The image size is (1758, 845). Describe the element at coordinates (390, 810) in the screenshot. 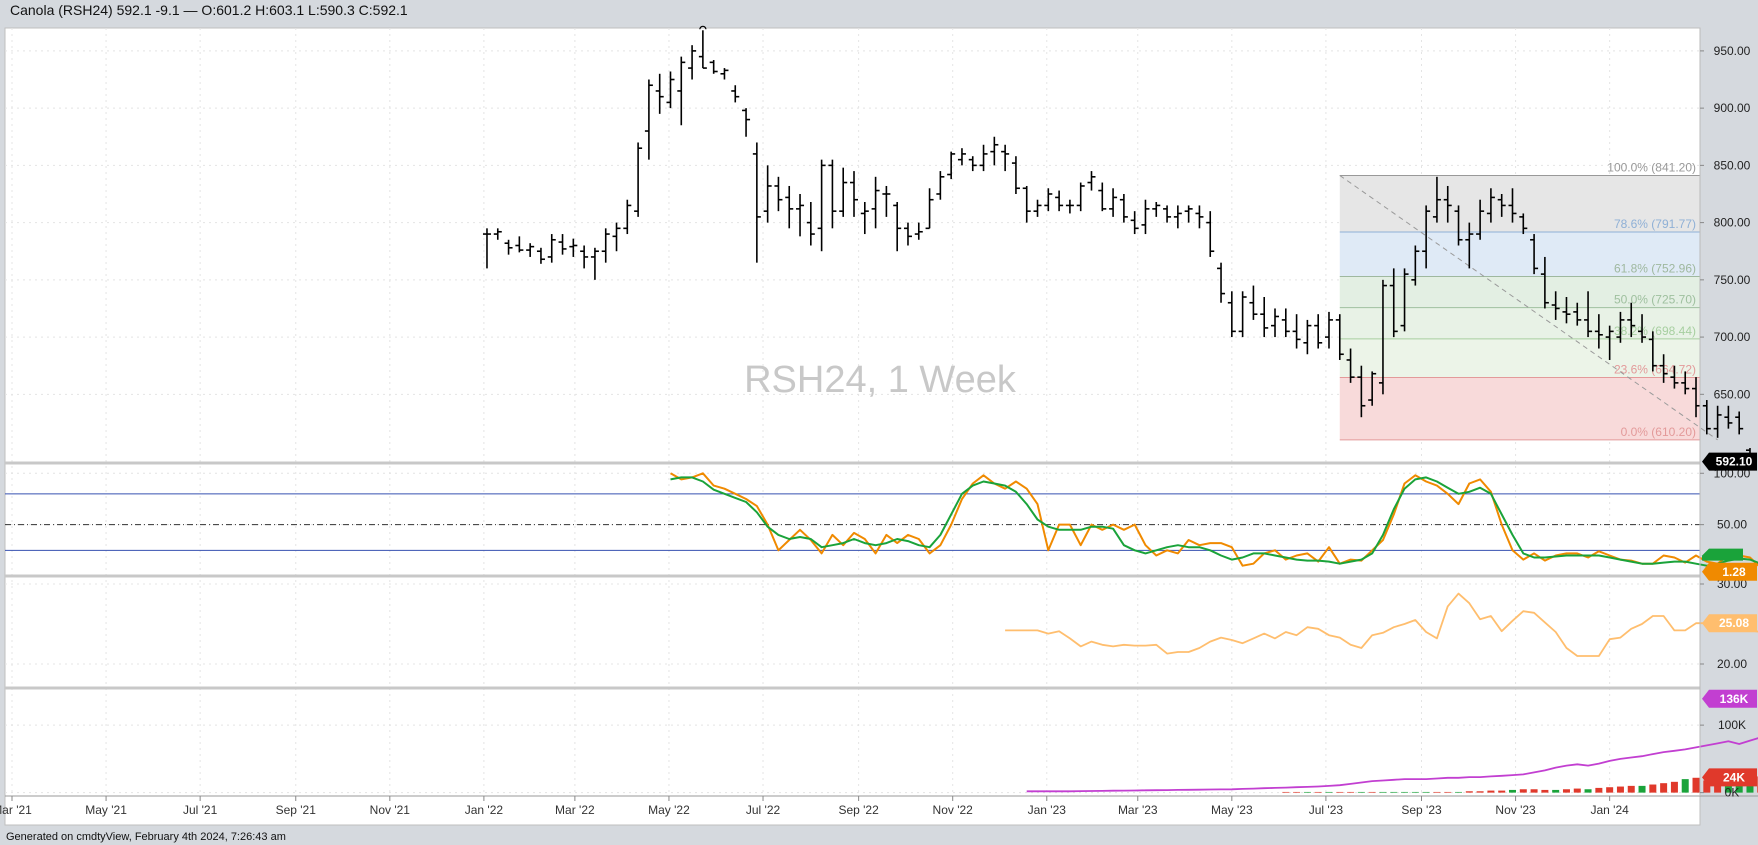

I see `x-tick-label: Nov '21` at that location.